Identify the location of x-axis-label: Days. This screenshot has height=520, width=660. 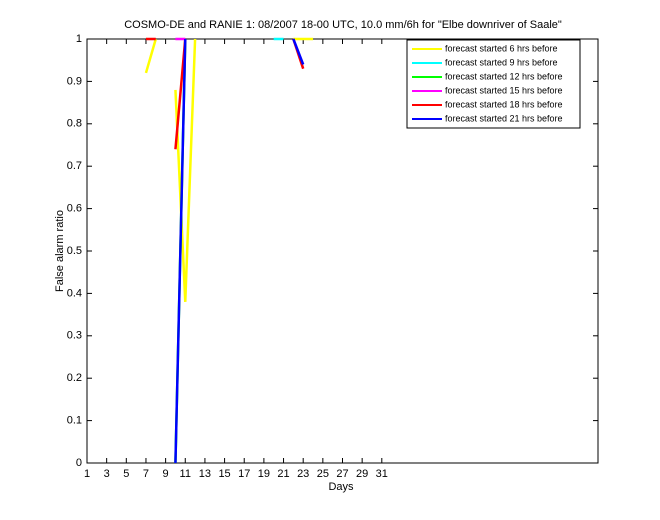
(341, 487).